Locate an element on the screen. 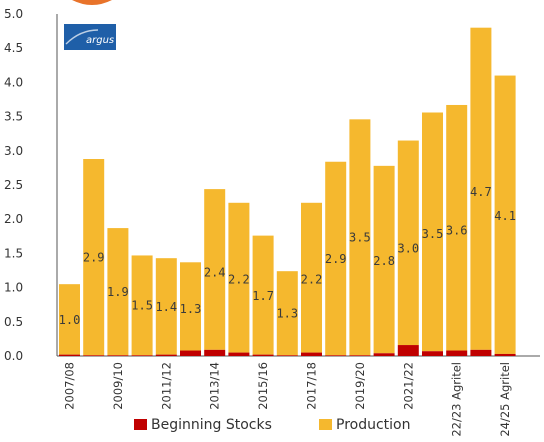 The image size is (544, 442). data-label: 2.8 is located at coordinates (384, 261).